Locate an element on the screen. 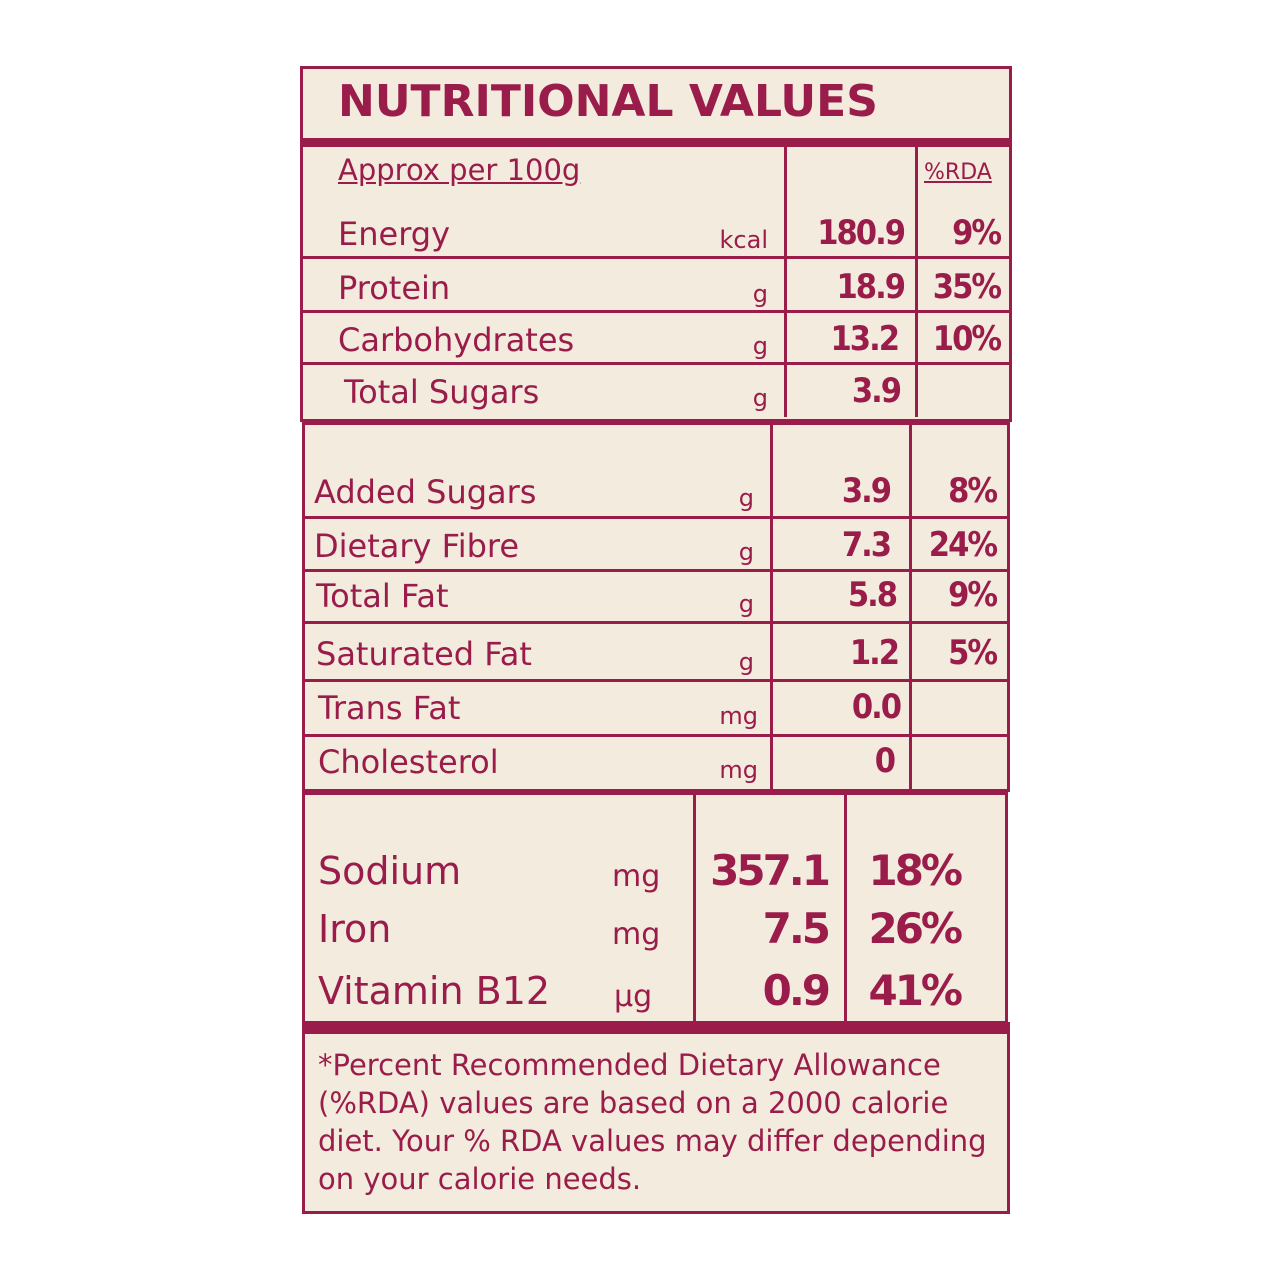 This screenshot has height=1280, width=1280. basis-label: Approx per 100g is located at coordinates (459, 170).